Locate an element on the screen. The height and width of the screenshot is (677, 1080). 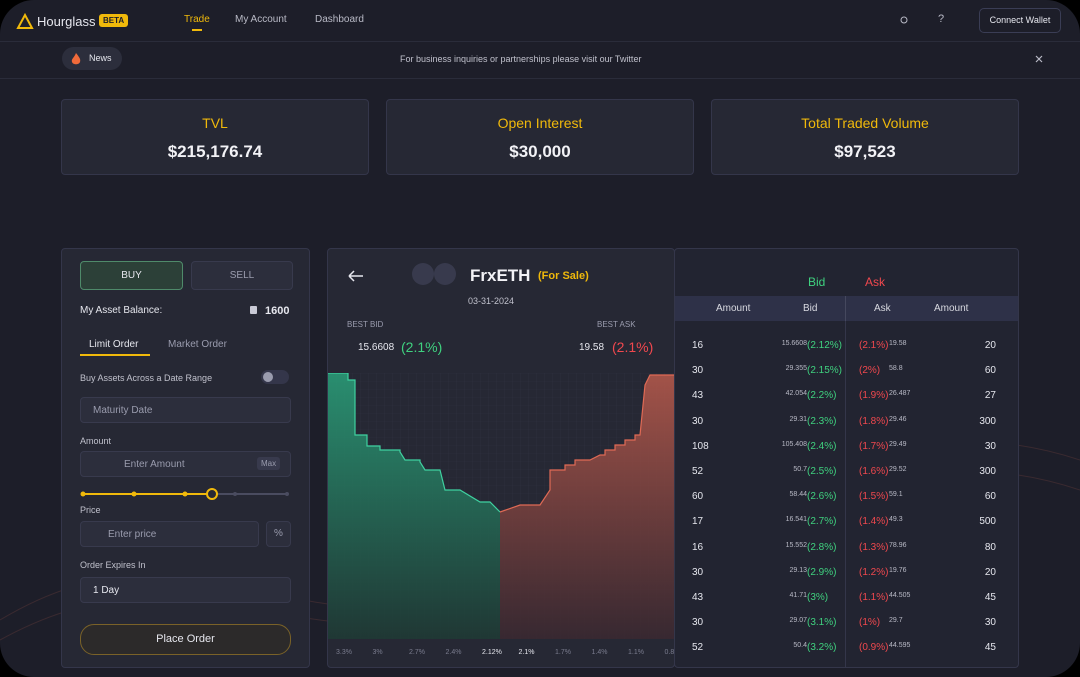
axis-label: 0.8% is located at coordinates (669, 652).